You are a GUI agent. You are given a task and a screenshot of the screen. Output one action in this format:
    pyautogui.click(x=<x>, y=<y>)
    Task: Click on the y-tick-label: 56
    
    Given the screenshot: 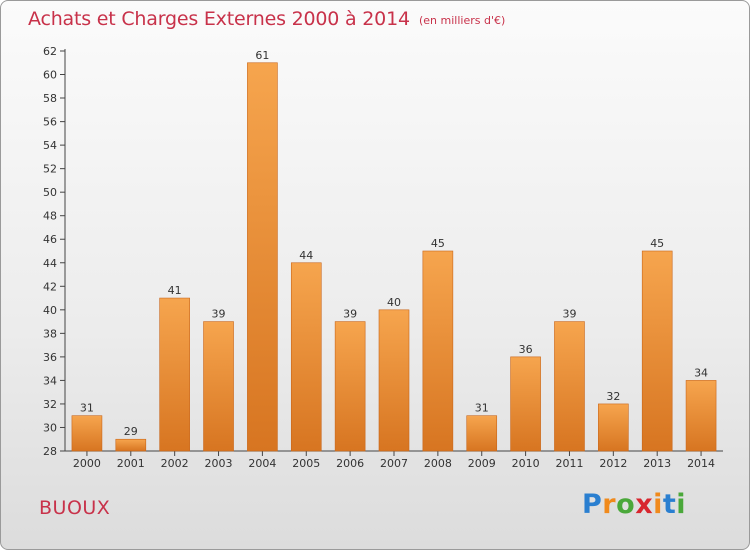 What is the action you would take?
    pyautogui.click(x=50, y=122)
    